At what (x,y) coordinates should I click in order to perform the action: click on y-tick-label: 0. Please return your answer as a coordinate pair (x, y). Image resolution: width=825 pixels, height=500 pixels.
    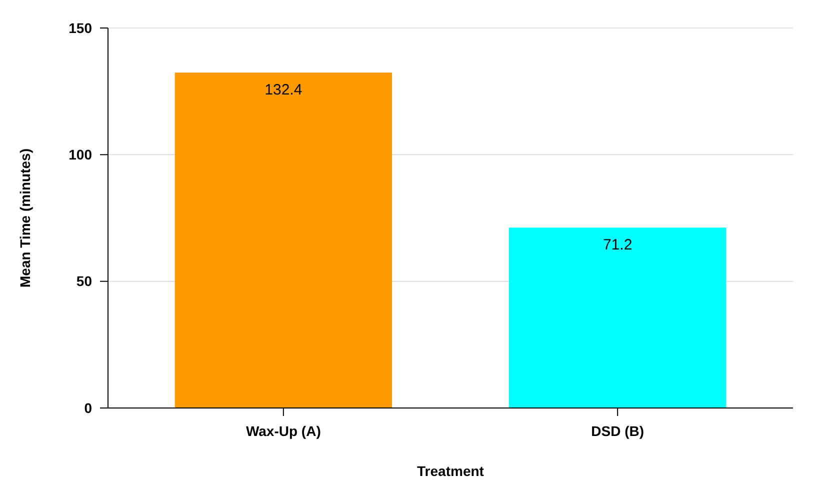
    Looking at the image, I should click on (88, 408).